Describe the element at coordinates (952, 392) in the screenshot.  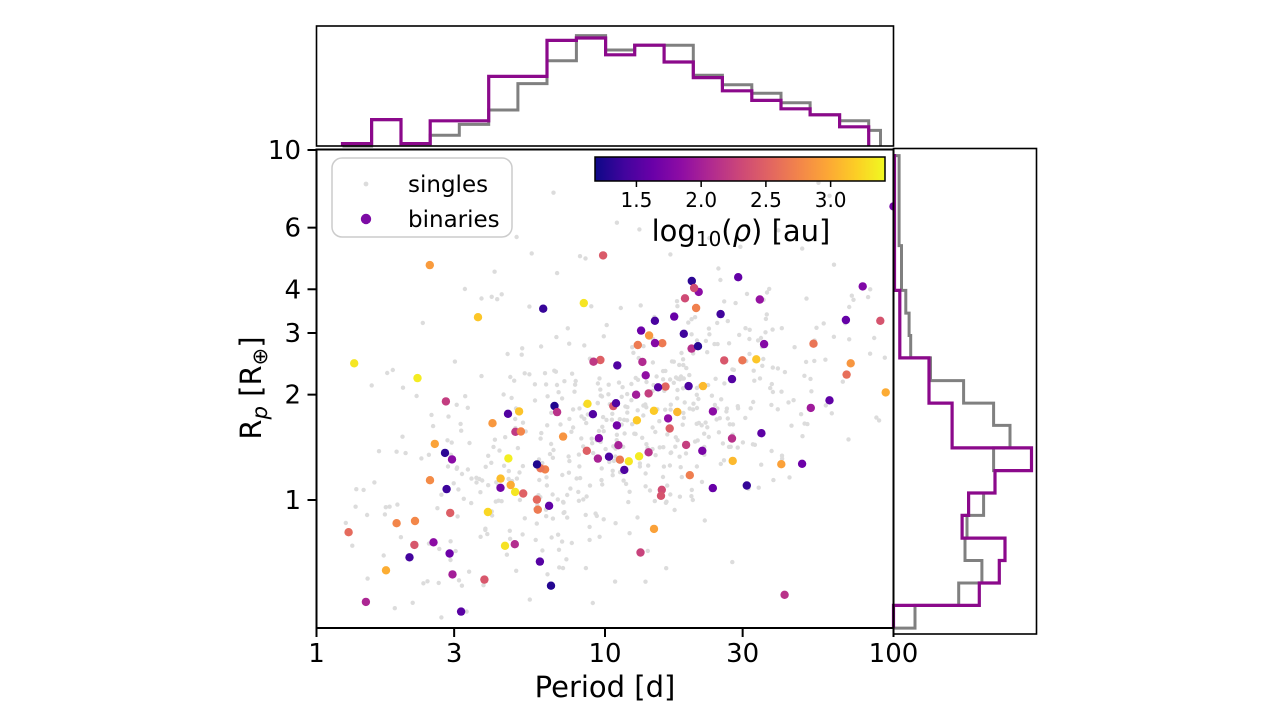
I see `right-histogram-singles` at that location.